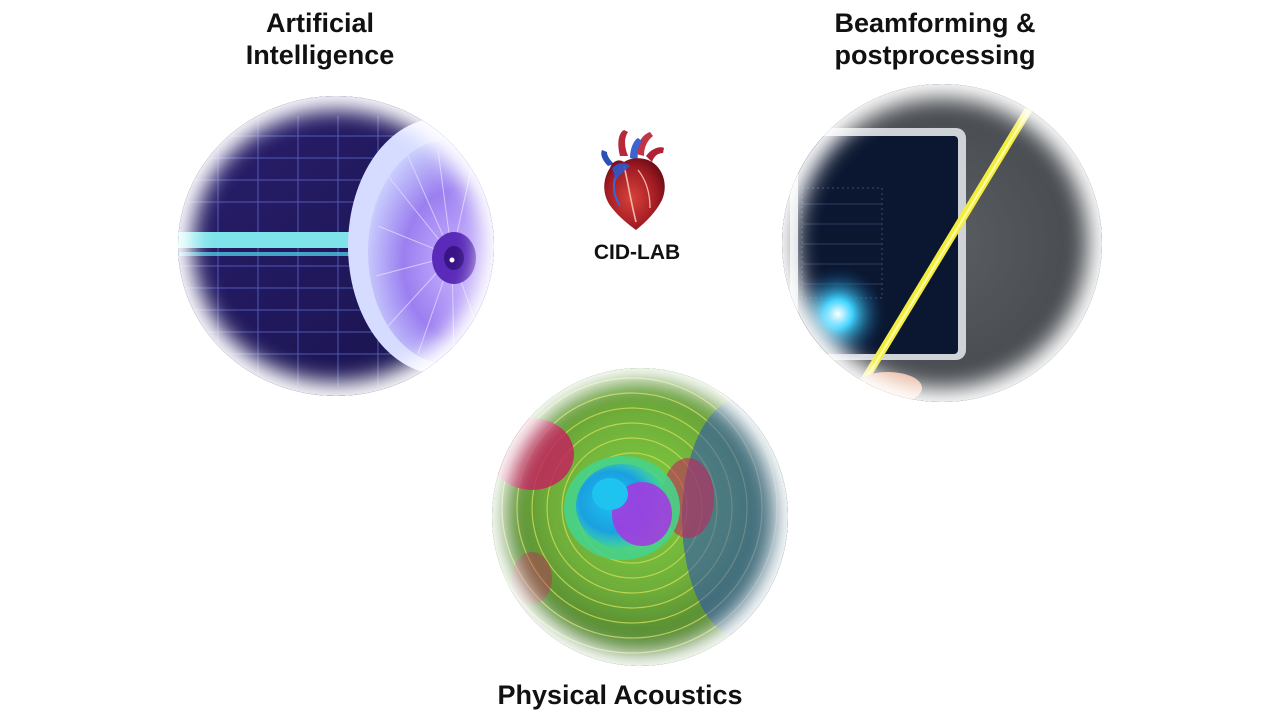  I want to click on acoustics-label: Physical Acoustics, so click(620, 696).